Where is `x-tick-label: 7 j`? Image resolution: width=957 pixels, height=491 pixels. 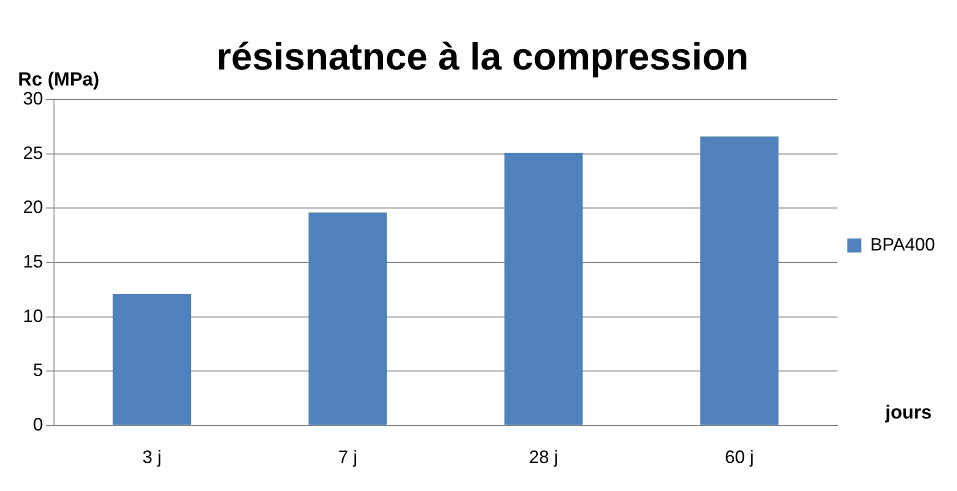
x-tick-label: 7 j is located at coordinates (348, 457).